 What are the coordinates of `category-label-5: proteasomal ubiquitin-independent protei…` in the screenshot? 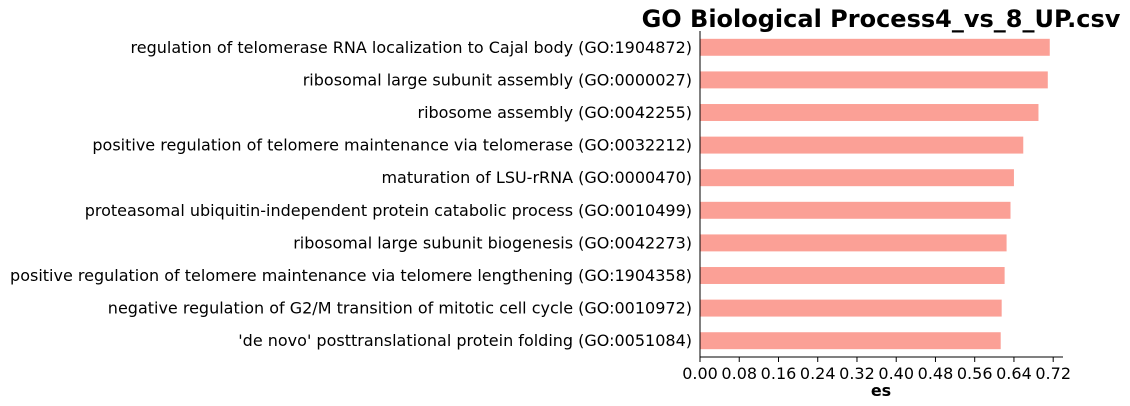 It's located at (388, 210).